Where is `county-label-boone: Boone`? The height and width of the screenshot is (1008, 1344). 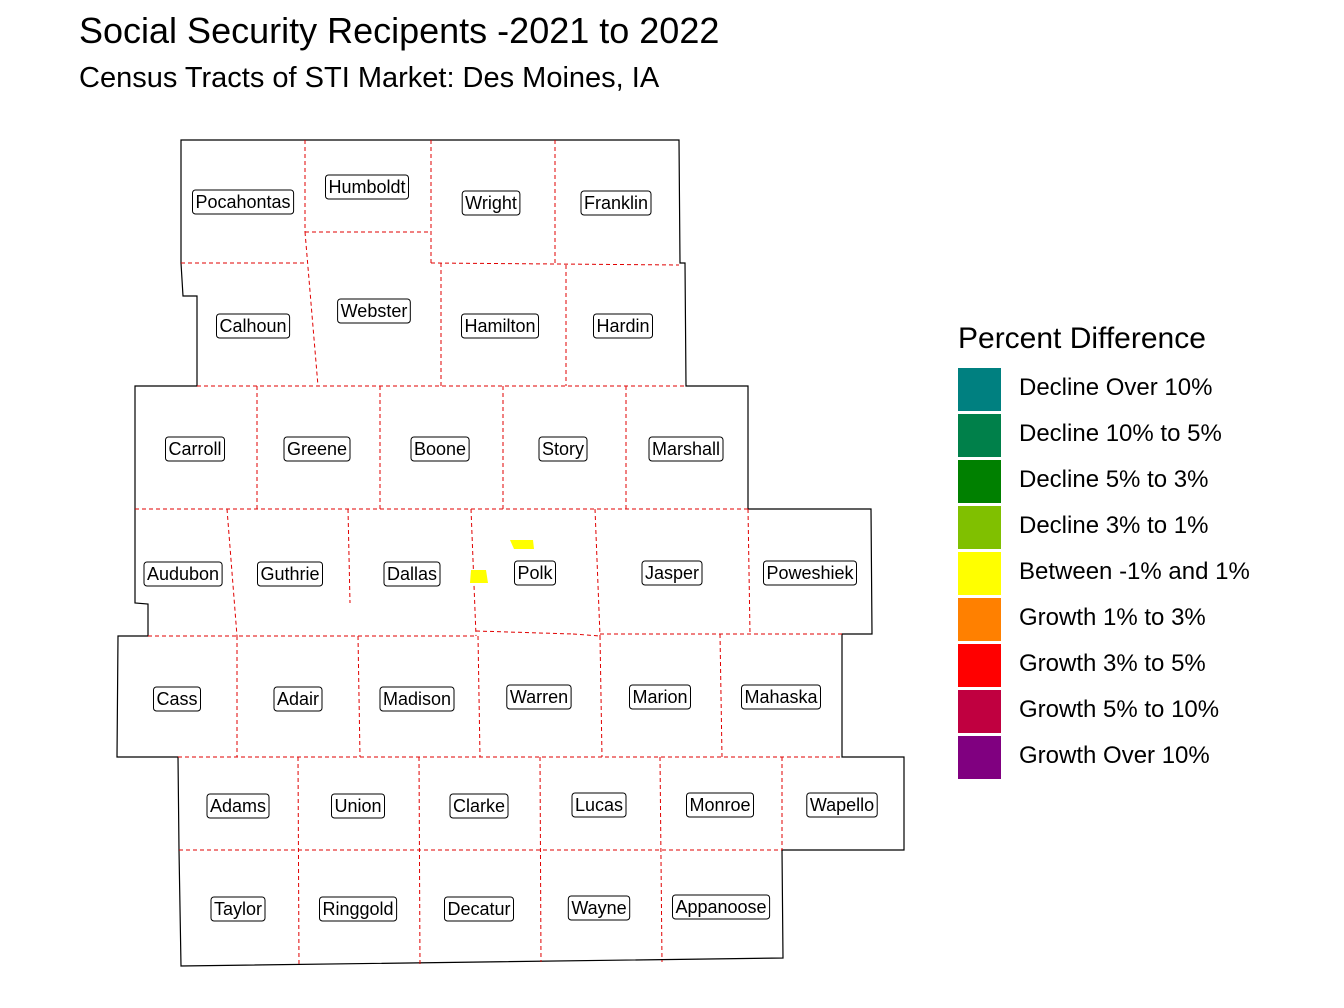
county-label-boone: Boone is located at coordinates (440, 449).